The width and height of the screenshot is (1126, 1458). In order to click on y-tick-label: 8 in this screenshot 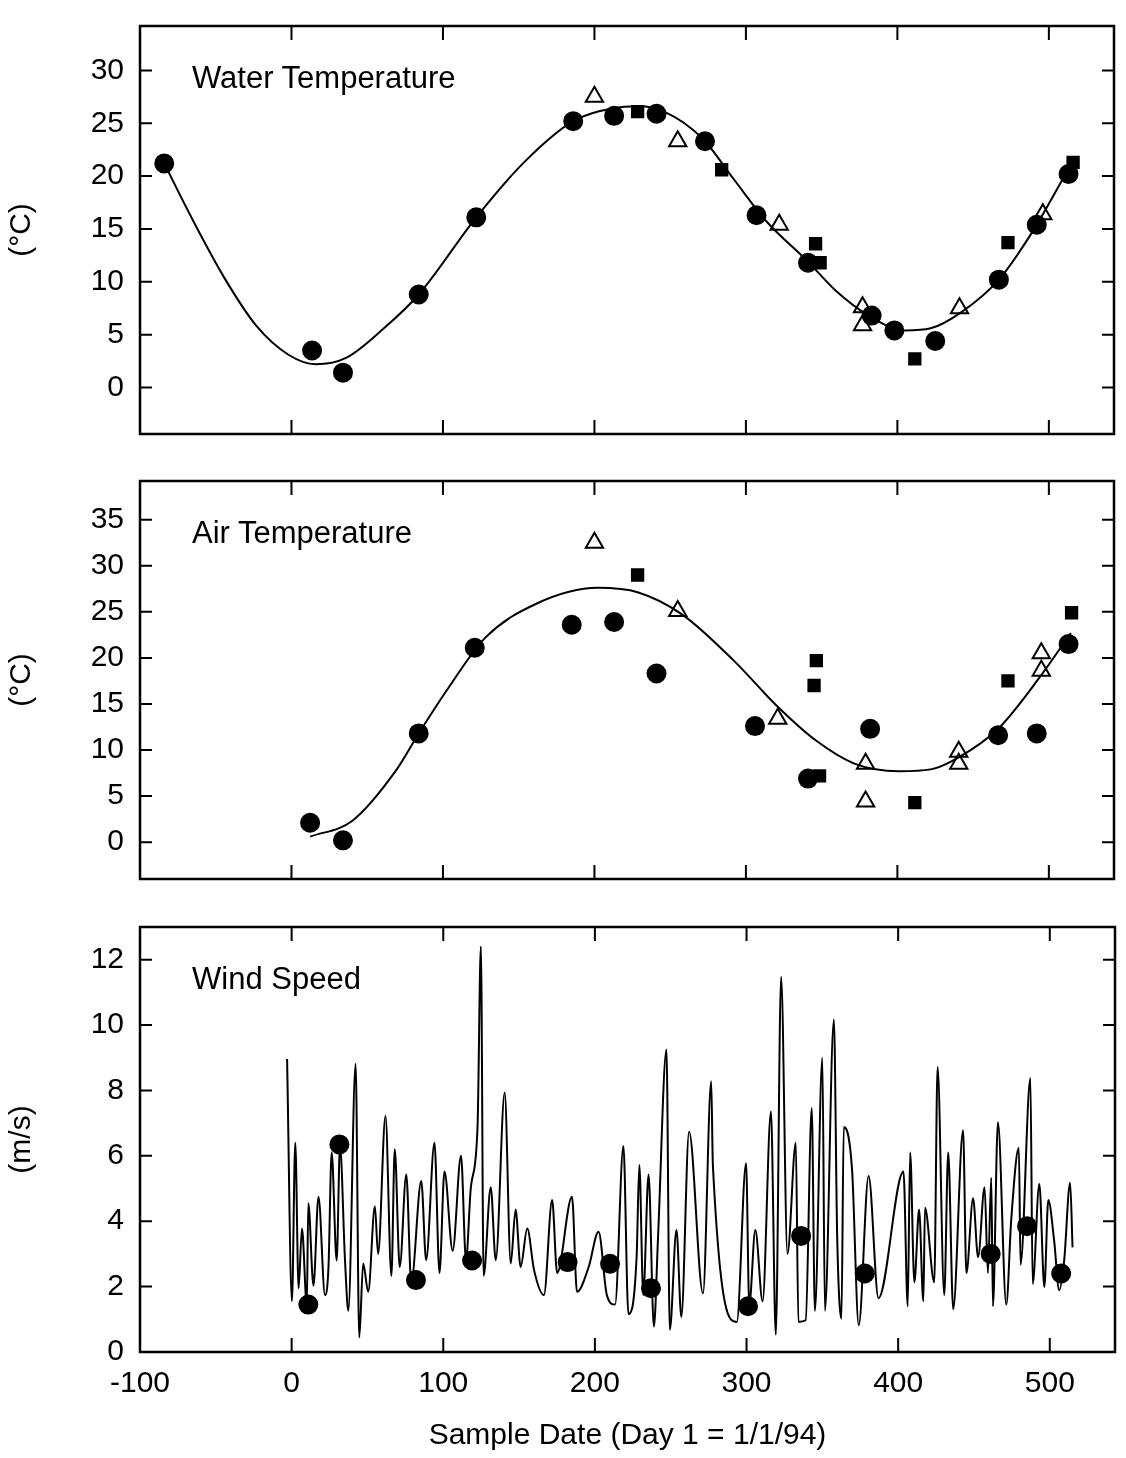, I will do `click(115, 1088)`.